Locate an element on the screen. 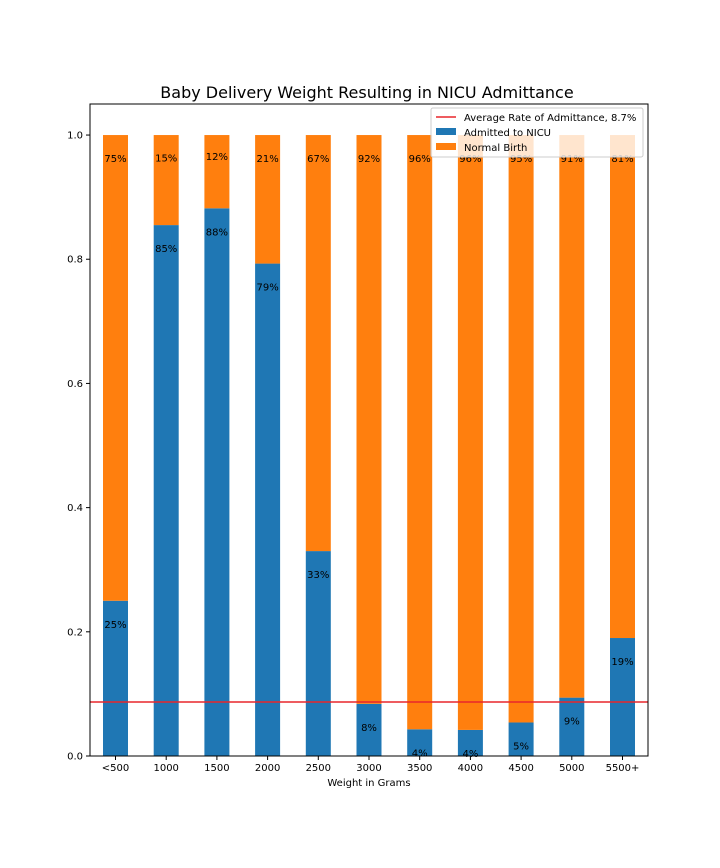  x-tick-label-6: 3500 is located at coordinates (419, 768).